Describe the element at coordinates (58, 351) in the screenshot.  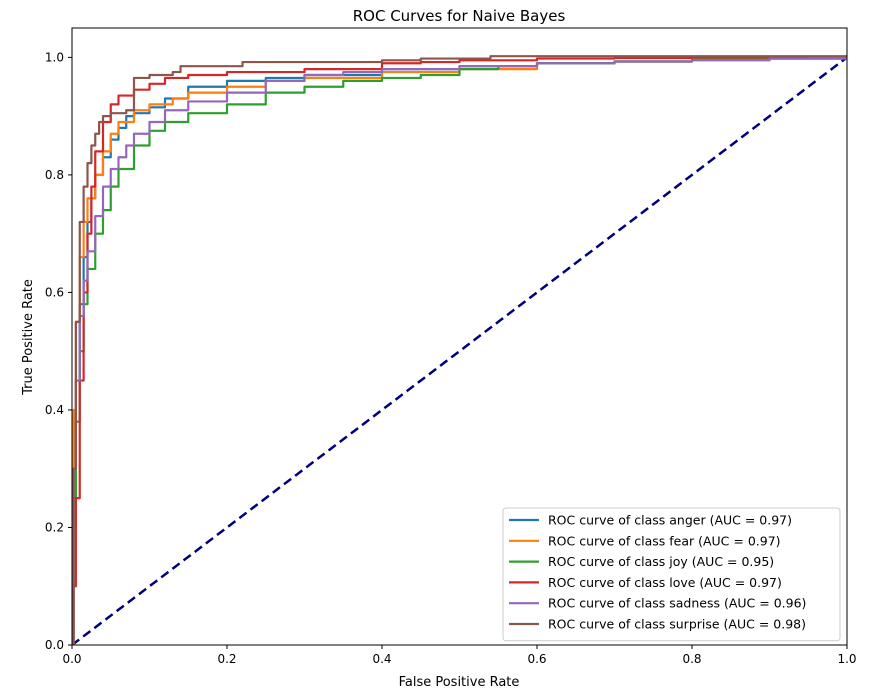
I see `y-axis: 0.0 0.2 0.4 0.6 0.8 1.0` at that location.